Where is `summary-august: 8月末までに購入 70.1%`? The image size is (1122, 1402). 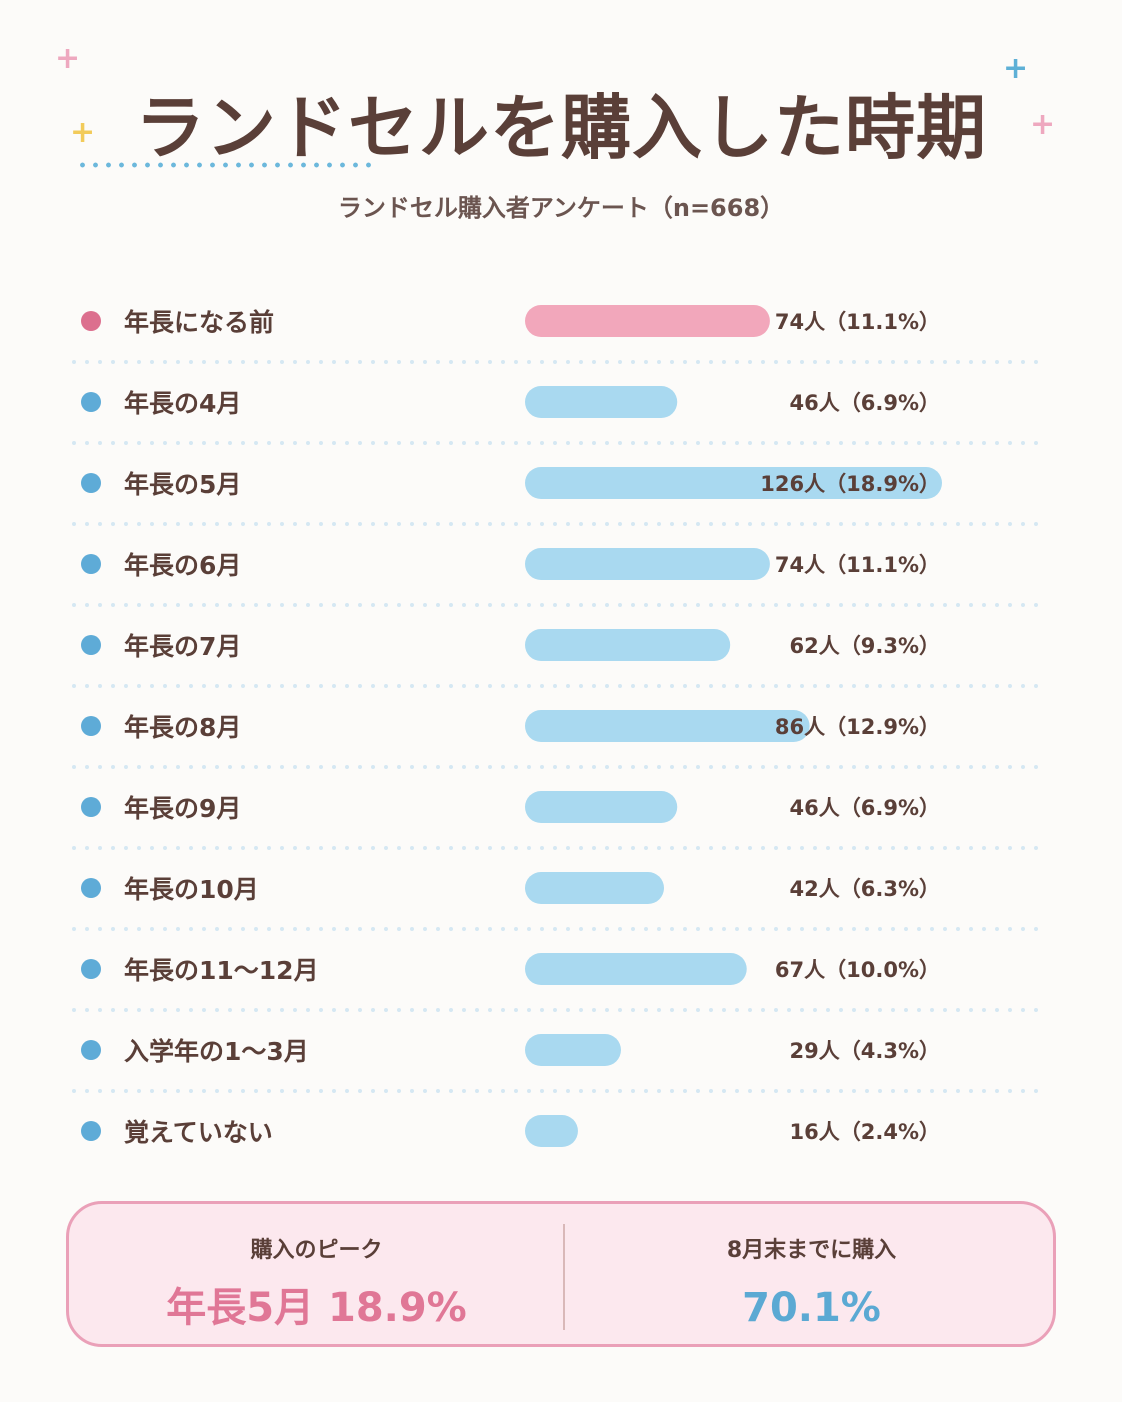 summary-august: 8月末までに購入 70.1% is located at coordinates (811, 1277).